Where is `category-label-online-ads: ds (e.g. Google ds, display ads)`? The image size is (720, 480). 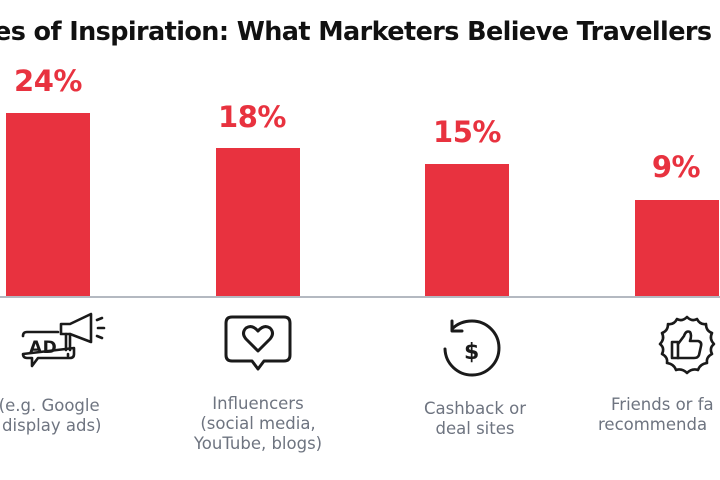
category-label-online-ads: ds (e.g. Google ds, display ads) is located at coordinates (66, 416).